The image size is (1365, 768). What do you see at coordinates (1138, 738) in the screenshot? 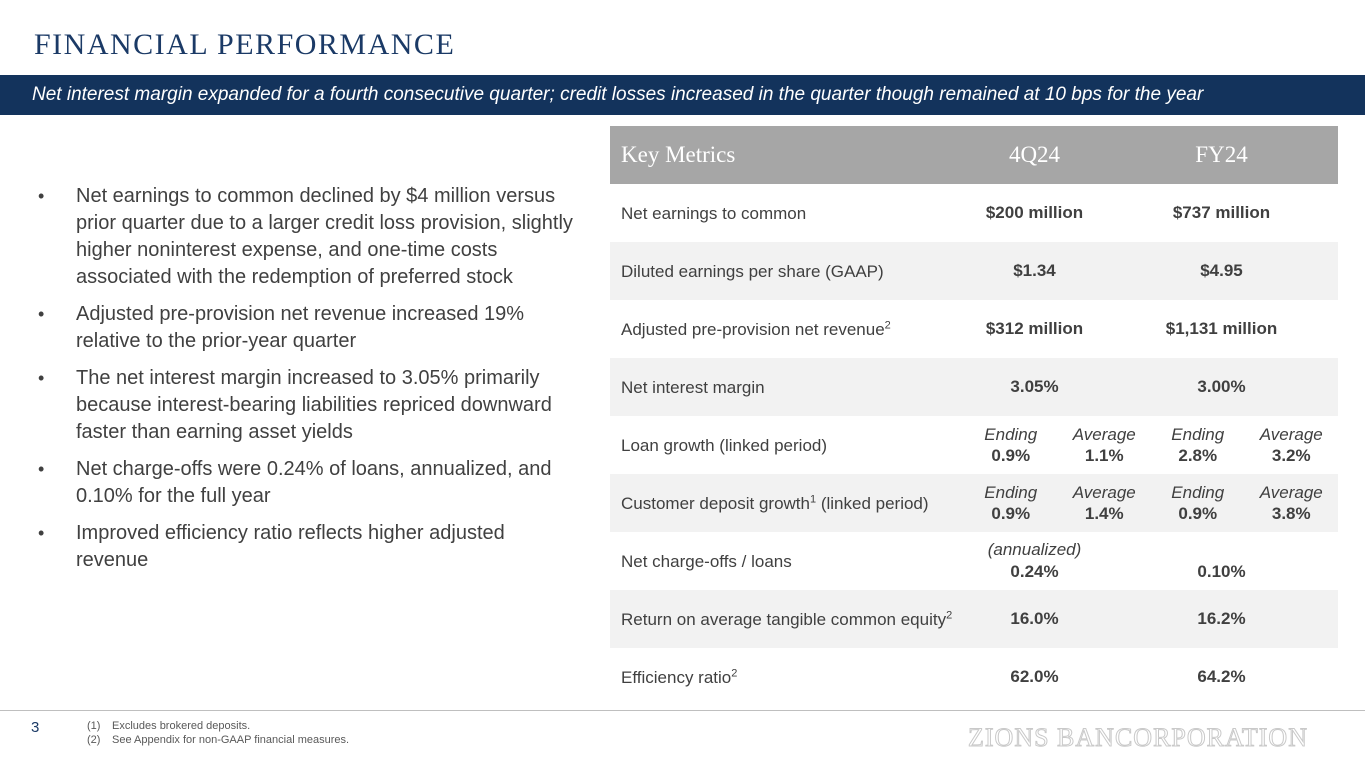
I see `zions-logo: ZIONS BANCORPORATION` at bounding box center [1138, 738].